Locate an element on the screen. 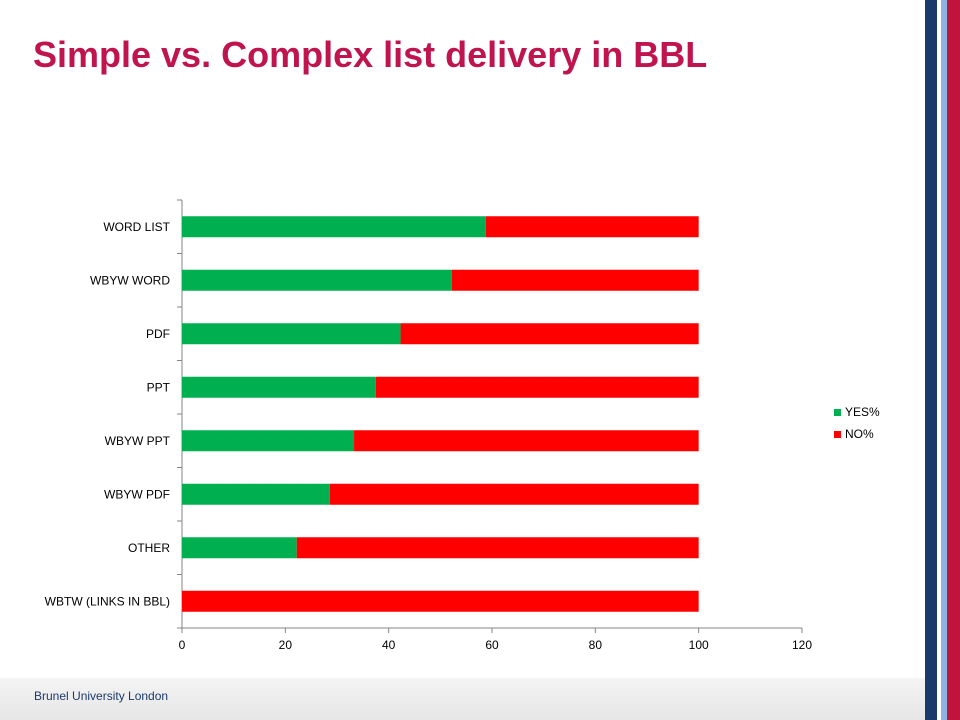 This screenshot has height=720, width=960. category-label-wbyw-ppt: WBYW PPT is located at coordinates (138, 441).